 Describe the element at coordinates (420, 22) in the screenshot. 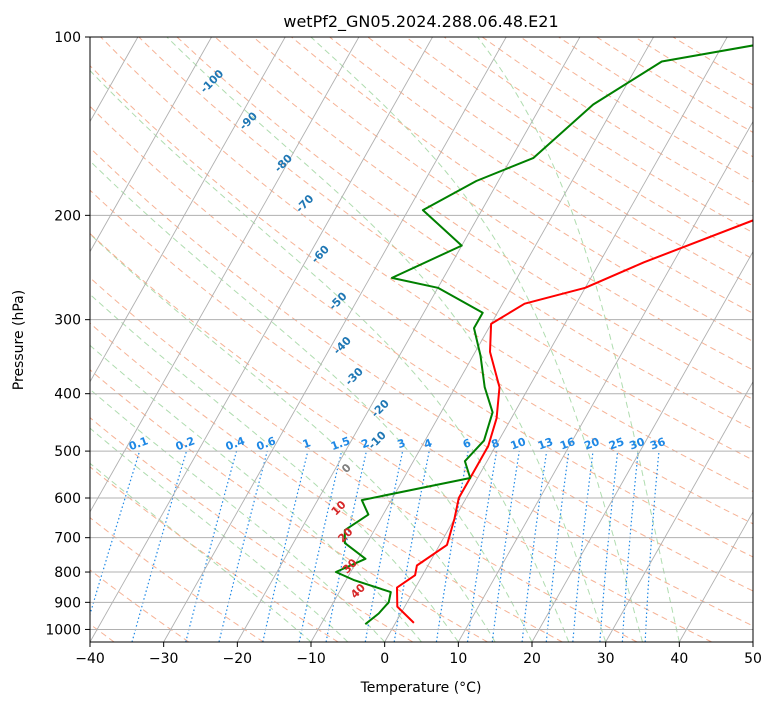

I see `chart-title: wetPf2_GN05.2024.288.06.48.E21` at that location.